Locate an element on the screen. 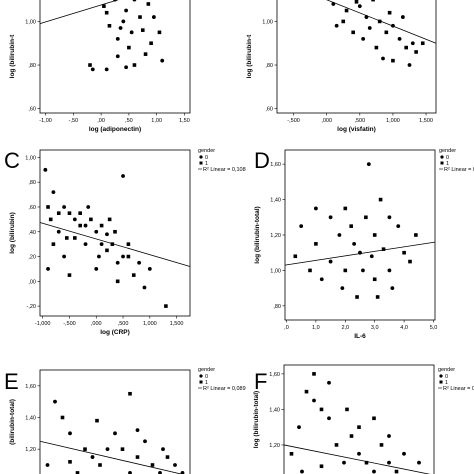 Image resolution: width=474 pixels, height=474 pixels. x-tick-label: 1,00 is located at coordinates (156, 121).